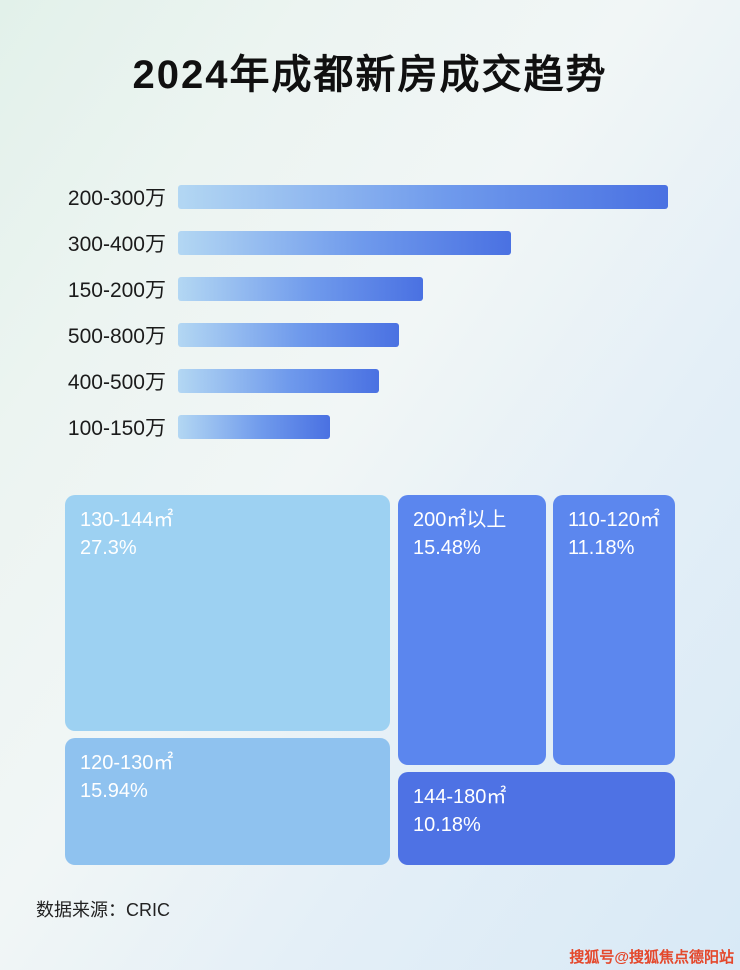 The height and width of the screenshot is (970, 740). What do you see at coordinates (536, 818) in the screenshot?
I see `treemap-box-144-180: 144-180㎡ 10.18%` at bounding box center [536, 818].